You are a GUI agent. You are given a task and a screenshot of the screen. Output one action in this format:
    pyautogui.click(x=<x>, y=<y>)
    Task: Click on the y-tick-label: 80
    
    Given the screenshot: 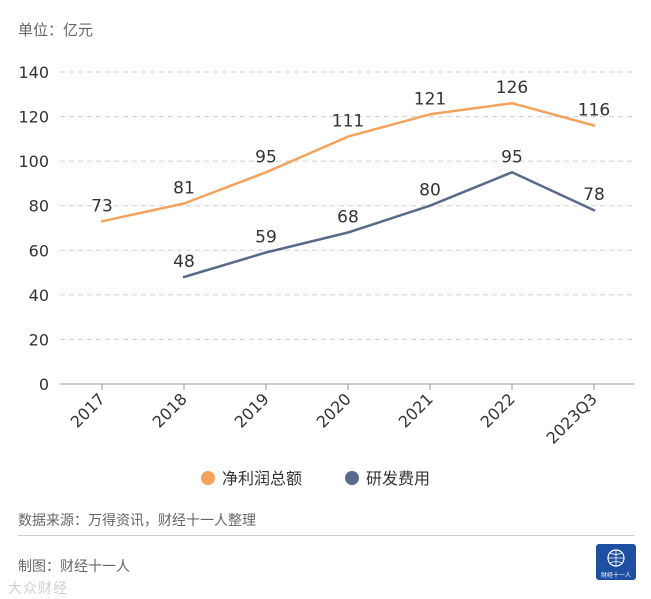 What is the action you would take?
    pyautogui.click(x=39, y=206)
    